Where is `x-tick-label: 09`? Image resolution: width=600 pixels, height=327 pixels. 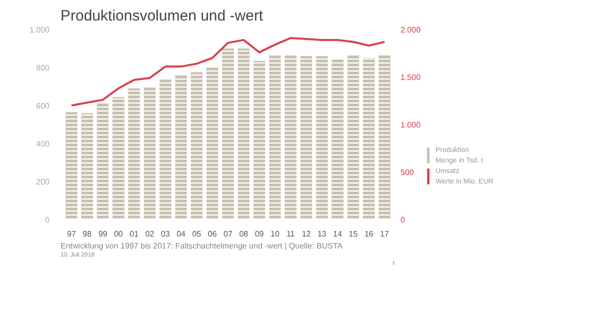
x-tick-label: 09 is located at coordinates (259, 234).